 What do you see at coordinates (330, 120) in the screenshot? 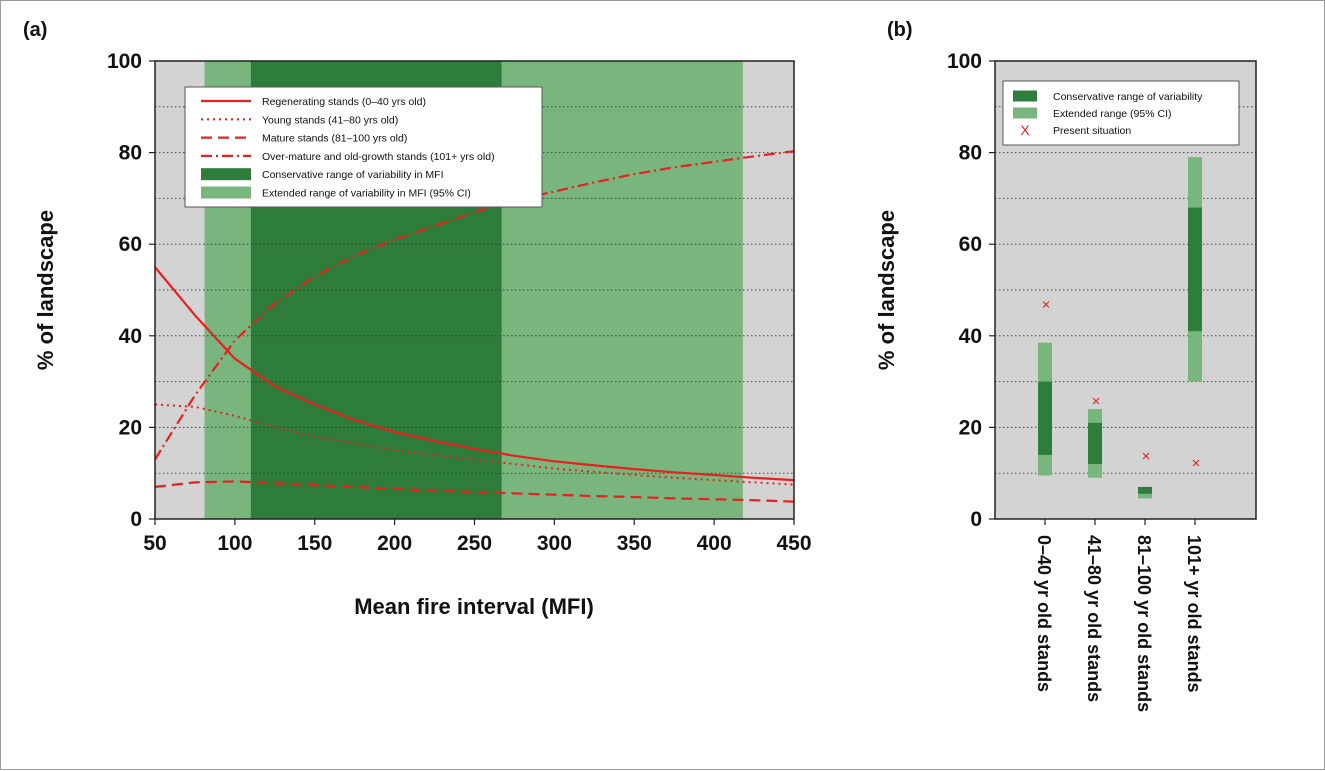
I see `legend-label: Young stands (41–80 yrs old)` at bounding box center [330, 120].